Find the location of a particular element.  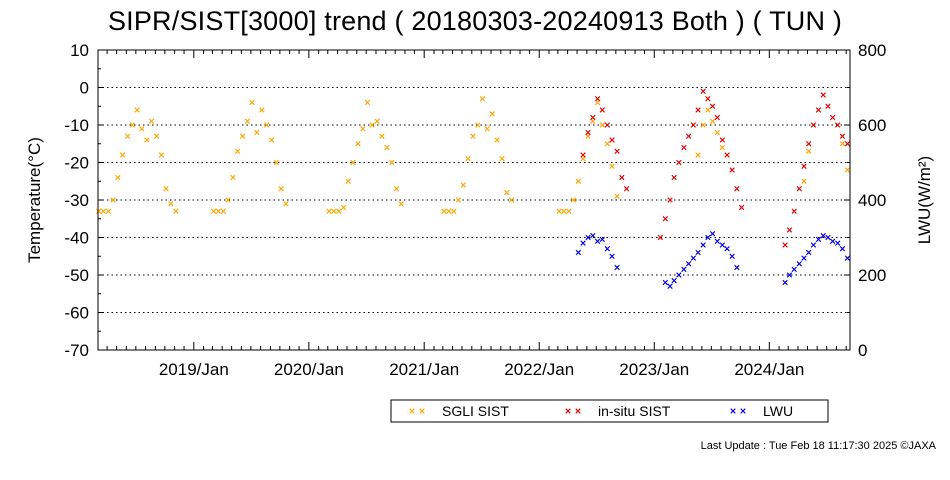

series-in-situ-sist is located at coordinates (715, 168).